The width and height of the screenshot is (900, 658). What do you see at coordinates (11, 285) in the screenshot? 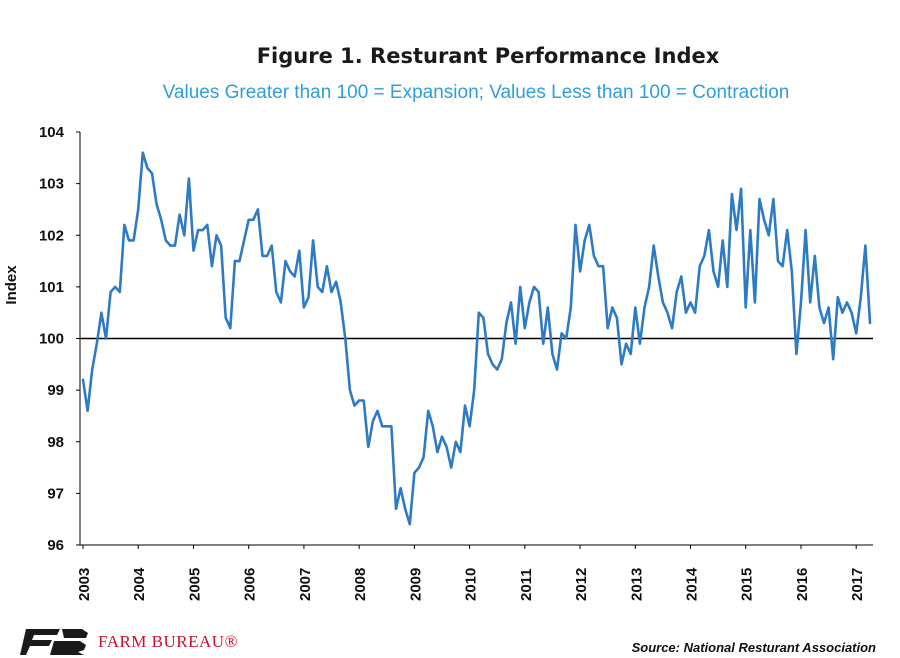
I see `y-axis-label: Index` at bounding box center [11, 285].